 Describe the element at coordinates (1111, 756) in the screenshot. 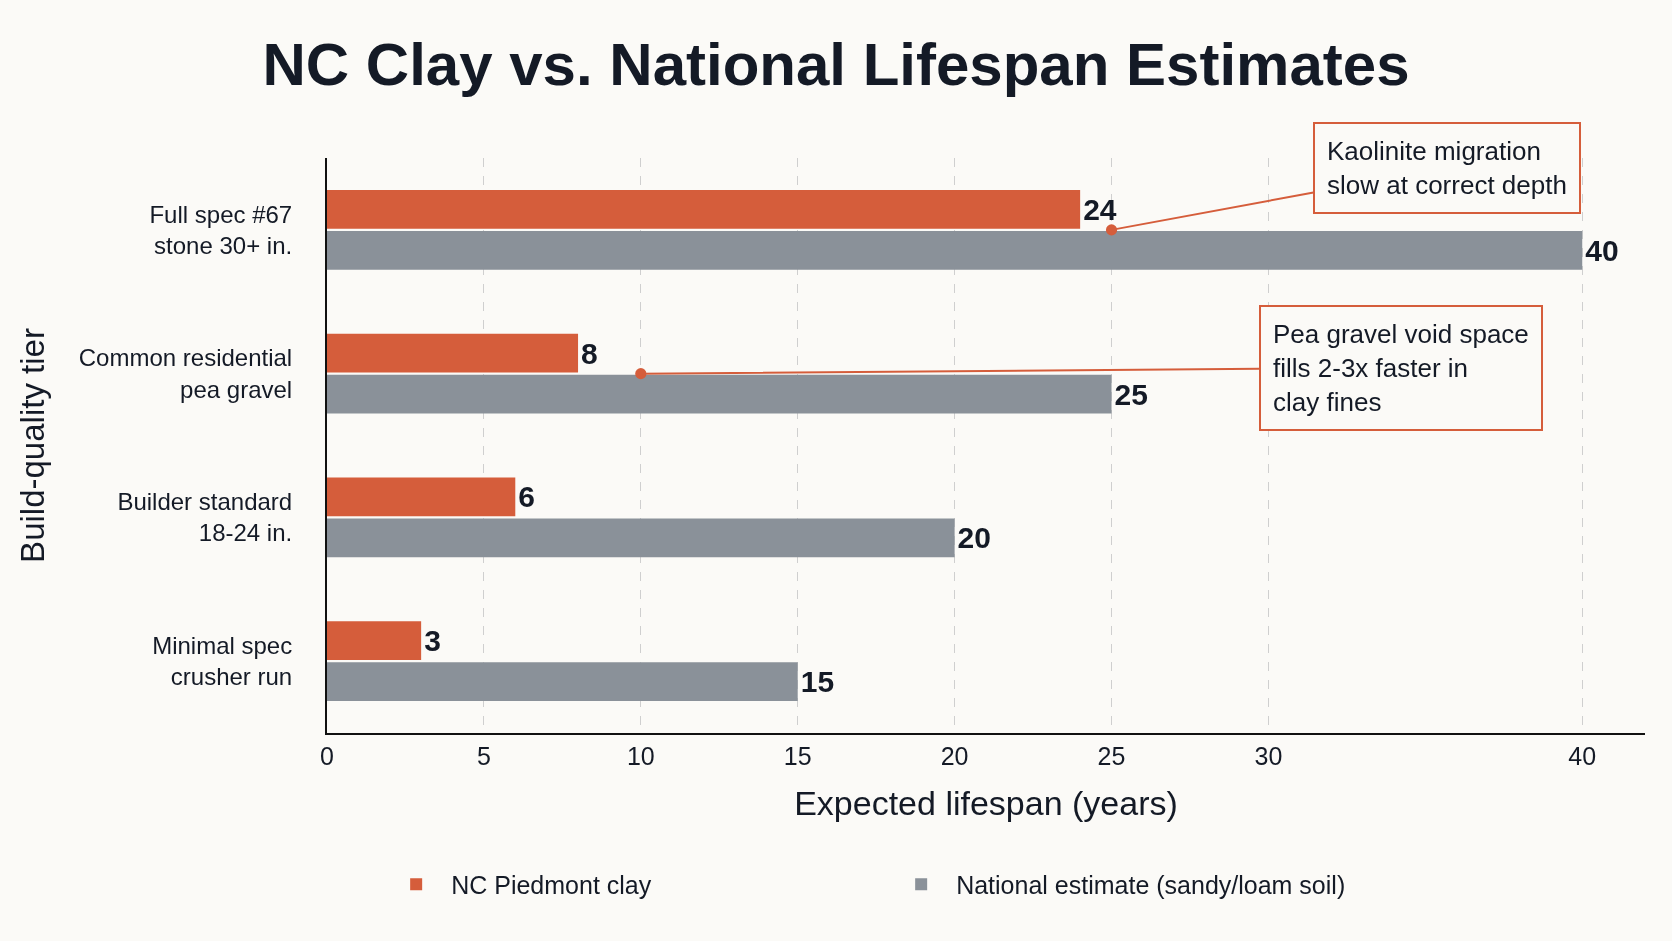

I see `x-tick-label: 25` at that location.